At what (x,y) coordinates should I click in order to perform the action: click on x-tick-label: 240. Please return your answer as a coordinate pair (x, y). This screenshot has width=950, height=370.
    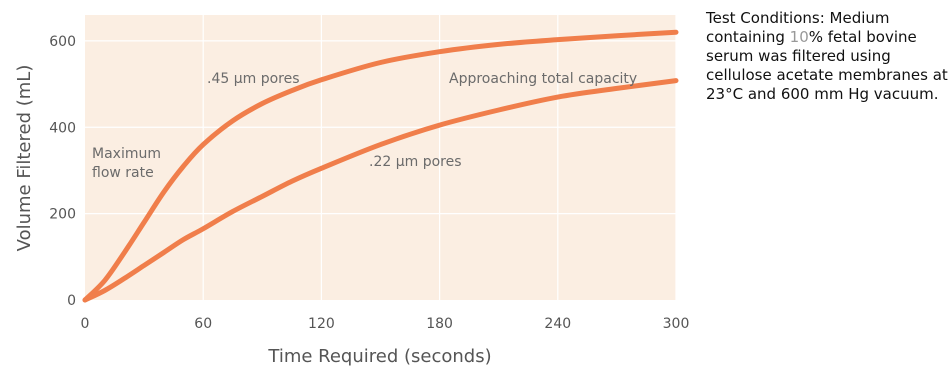
    Looking at the image, I should click on (557, 324).